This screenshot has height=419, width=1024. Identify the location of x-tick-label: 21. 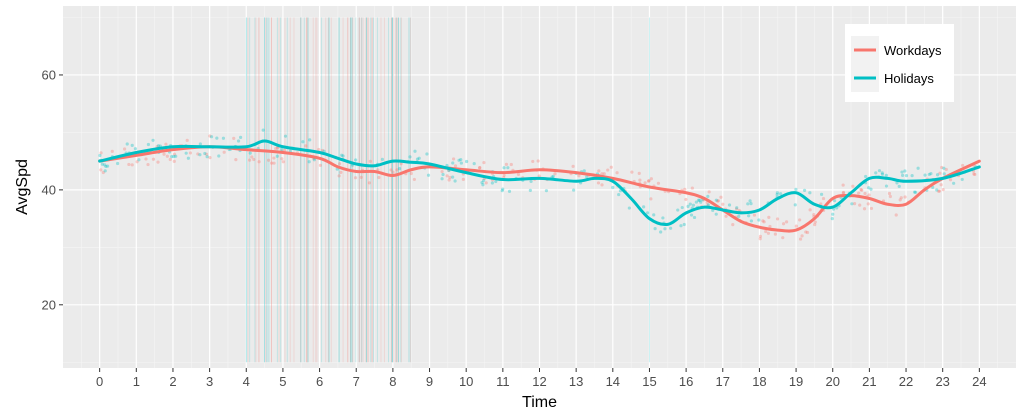
(869, 381).